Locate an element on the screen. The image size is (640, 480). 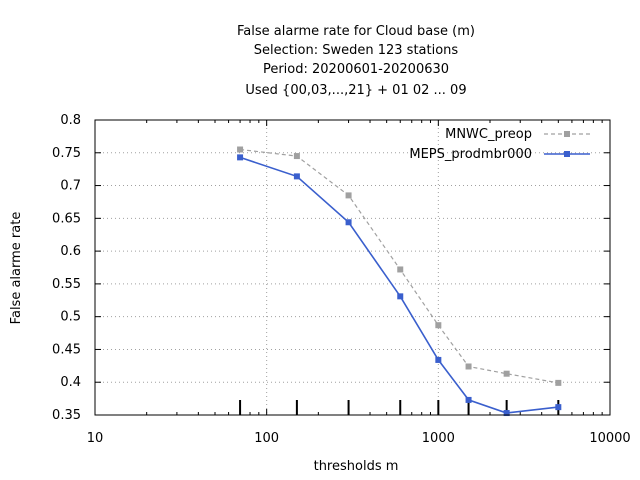
legend-label: MEPS_prodmbr000 is located at coordinates (470, 154).